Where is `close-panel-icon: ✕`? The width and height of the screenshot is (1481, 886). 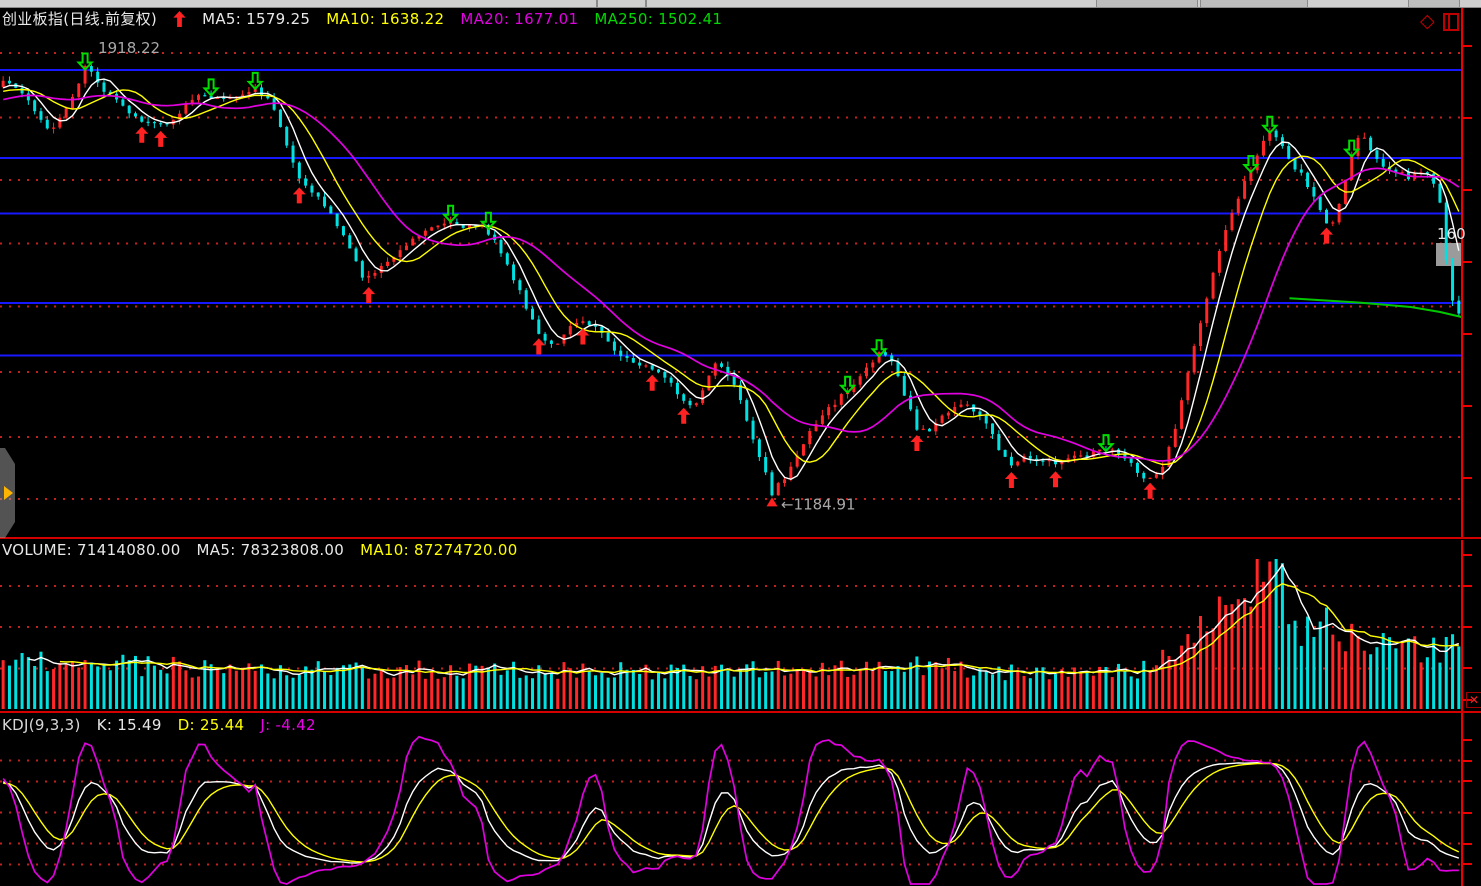
close-panel-icon: ✕ is located at coordinates (1473, 700).